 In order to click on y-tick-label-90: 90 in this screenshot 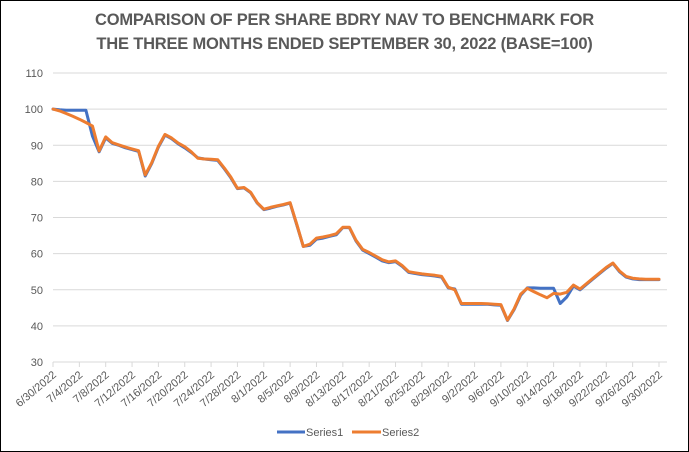, I will do `click(37, 146)`.